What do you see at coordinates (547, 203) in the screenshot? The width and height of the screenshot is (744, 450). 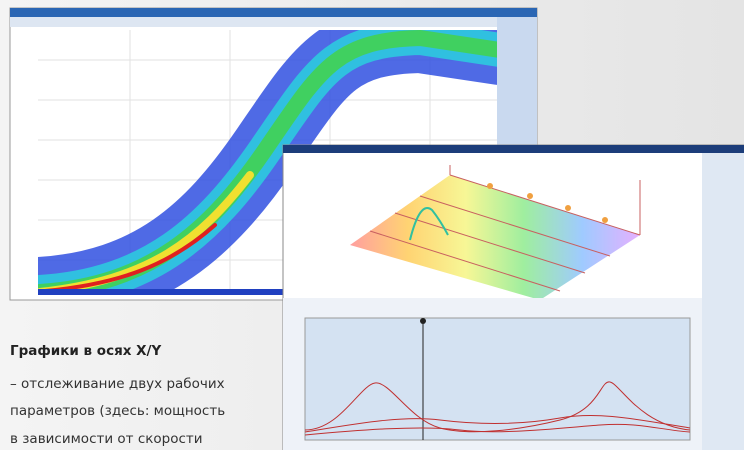 I see `markers` at bounding box center [547, 203].